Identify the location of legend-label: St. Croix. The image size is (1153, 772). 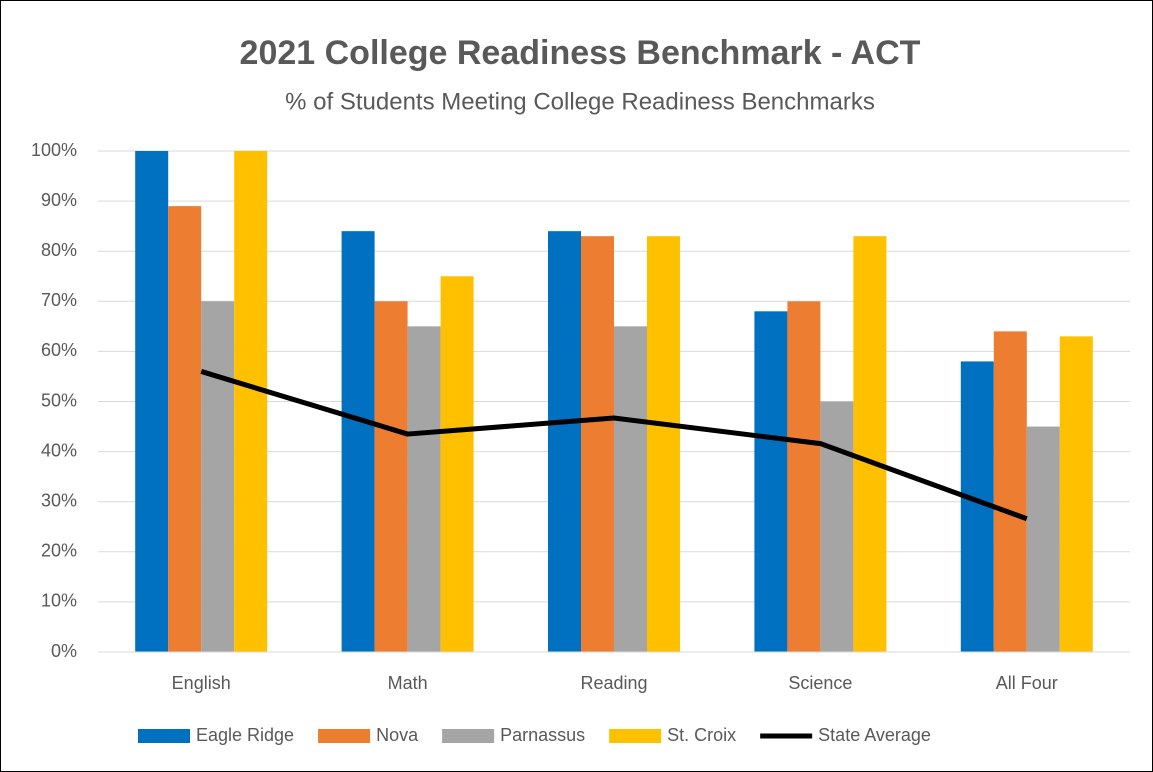
(701, 735).